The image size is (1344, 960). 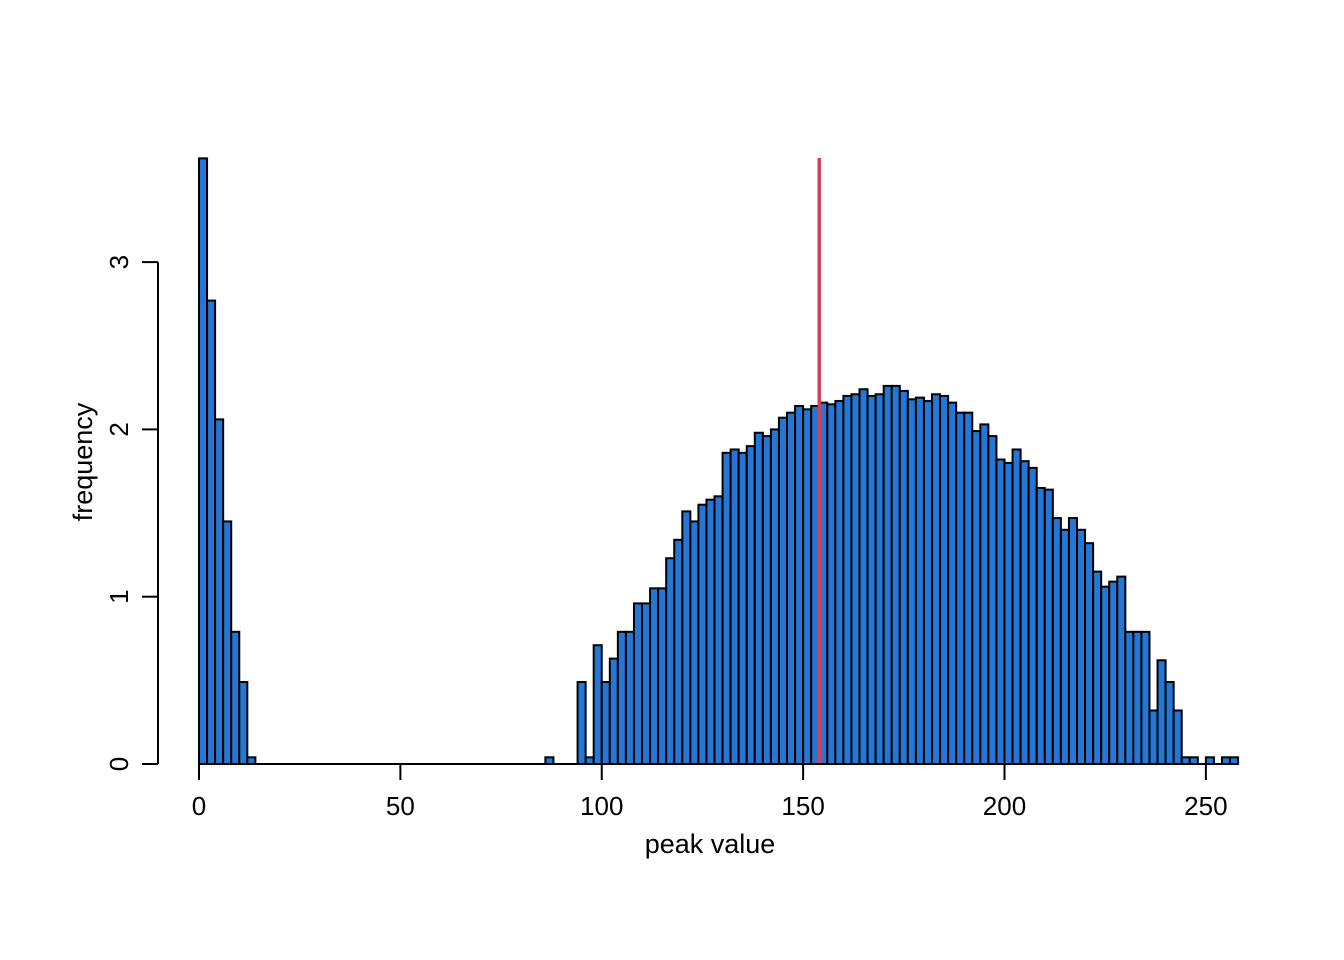 I want to click on y-axis-label: frequency, so click(x=83, y=461).